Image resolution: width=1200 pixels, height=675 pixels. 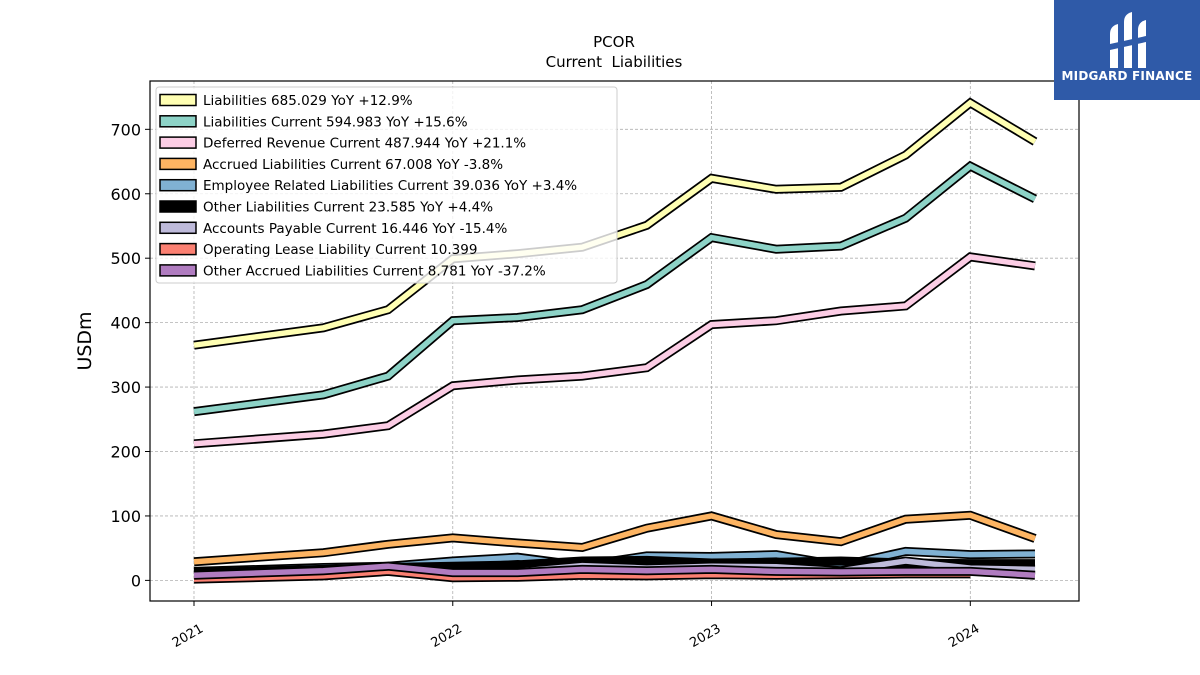 What do you see at coordinates (335, 122) in the screenshot?
I see `legend-label: Liabilities Current 594.983 YoY +15.6%` at bounding box center [335, 122].